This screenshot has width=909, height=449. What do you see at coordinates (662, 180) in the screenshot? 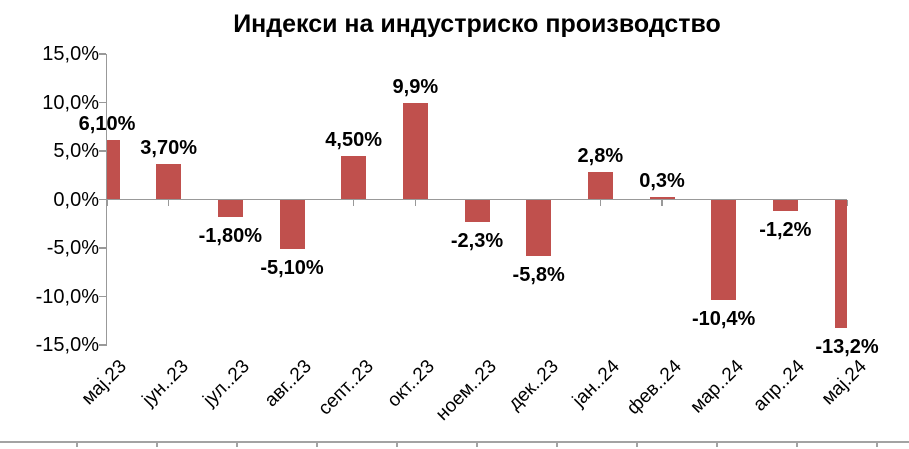
I see `bar-value-label: 0,3%` at bounding box center [662, 180].